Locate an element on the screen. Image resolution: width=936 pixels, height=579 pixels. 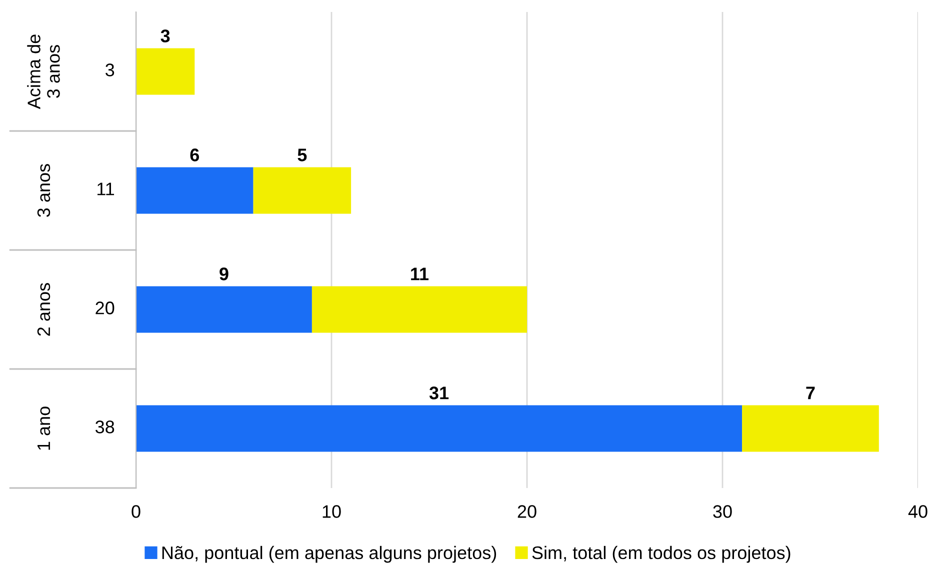
y-tick-label: 3 anos is located at coordinates (43, 190).